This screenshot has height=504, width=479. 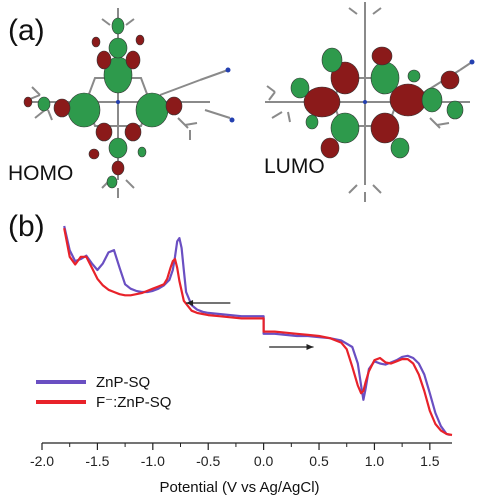 I want to click on legend-item-f-zn-p-sq: F⁻:ZnP-SQ, so click(x=103, y=402).